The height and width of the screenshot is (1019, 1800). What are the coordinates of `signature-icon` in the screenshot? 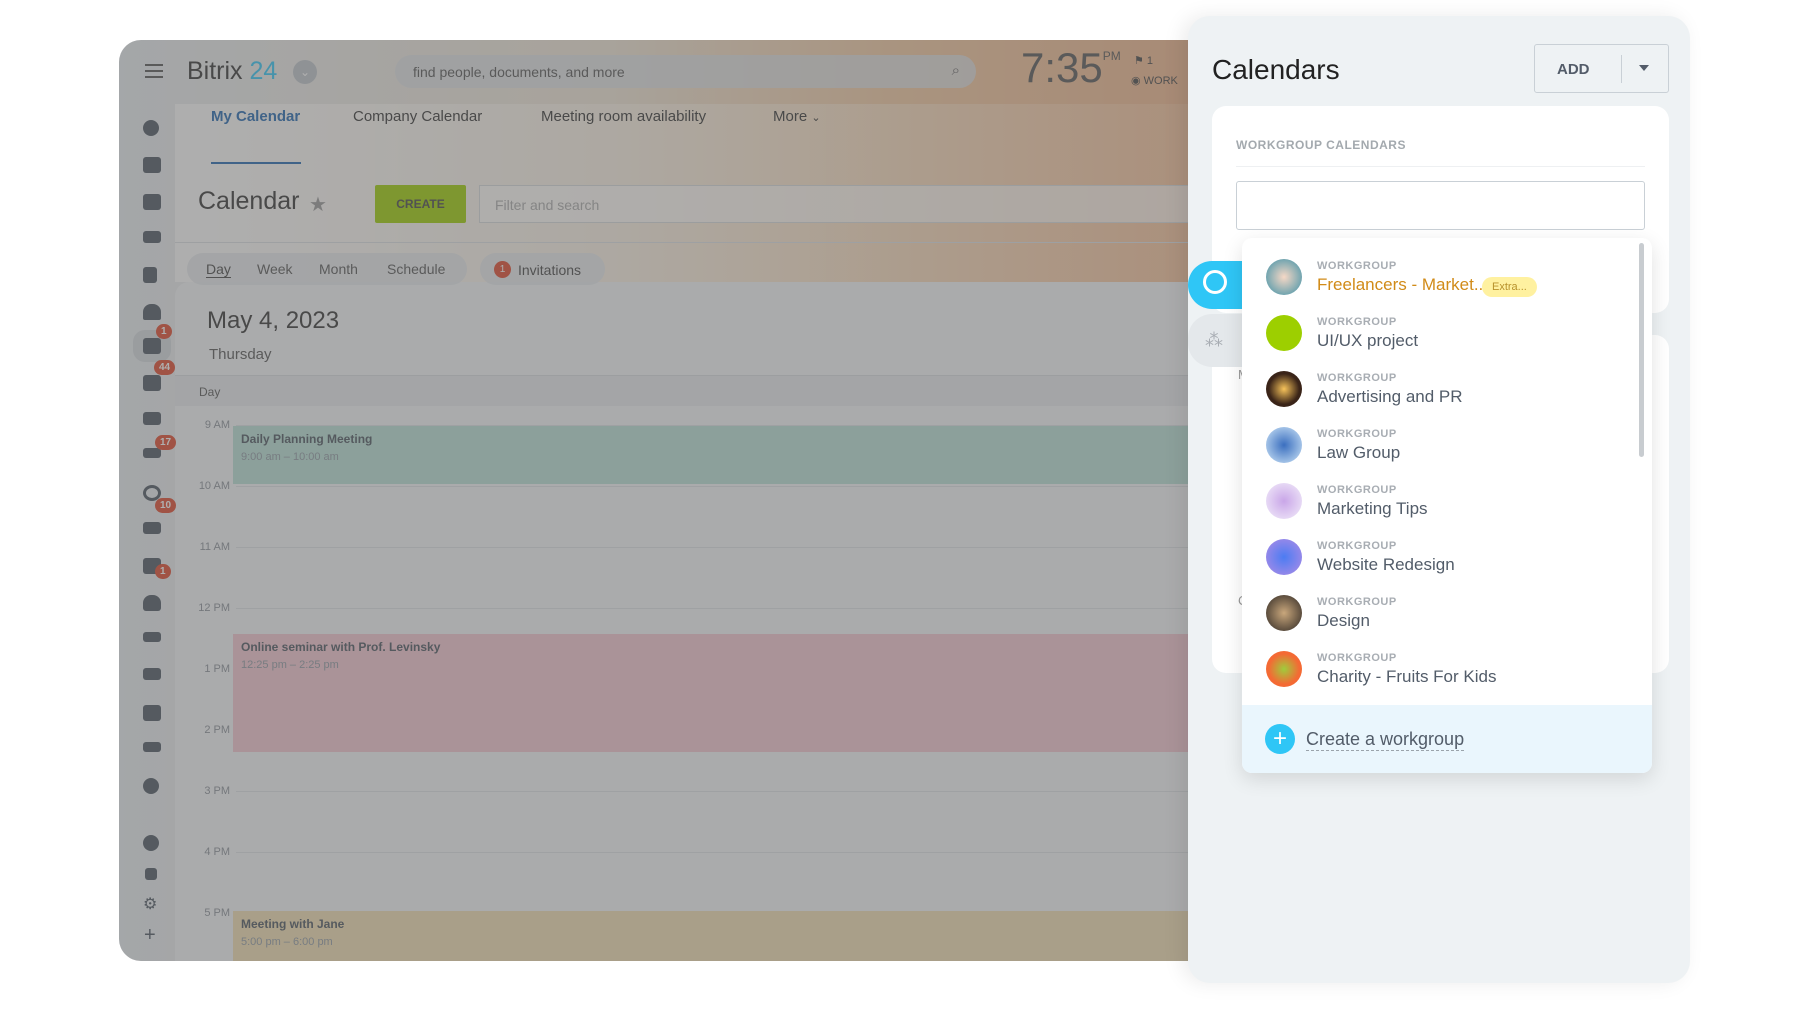 It's located at (152, 747).